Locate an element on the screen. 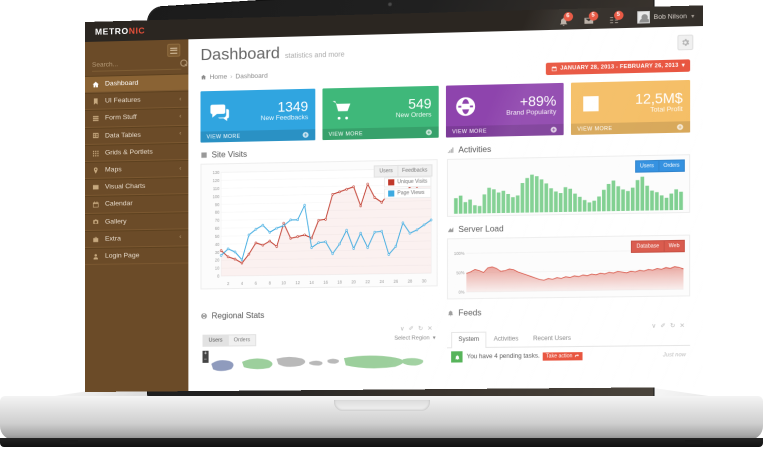  regional-tab-users: Users is located at coordinates (215, 340).